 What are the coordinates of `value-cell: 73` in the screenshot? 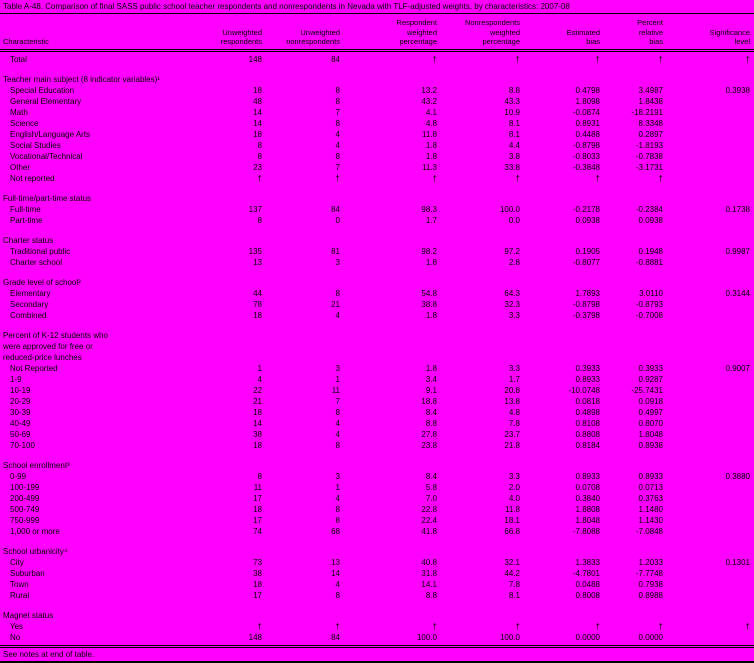 It's located at (257, 562).